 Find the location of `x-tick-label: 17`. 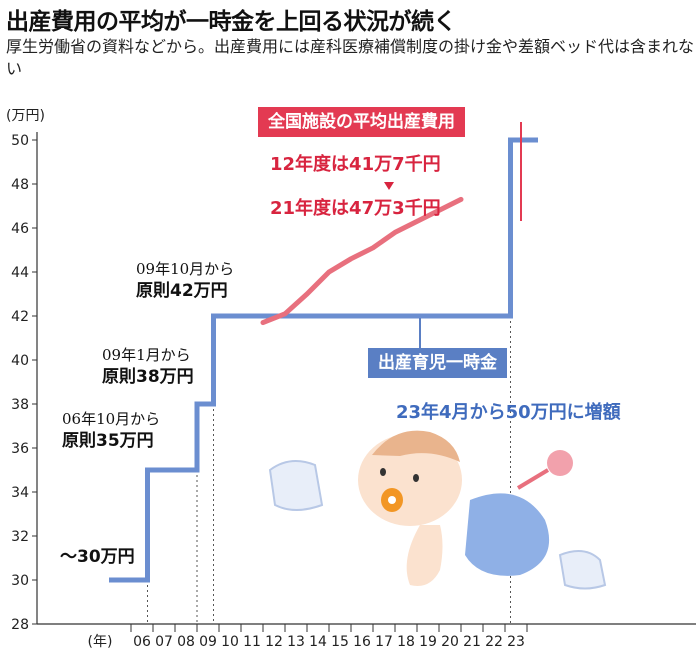

x-tick-label: 17 is located at coordinates (384, 642).